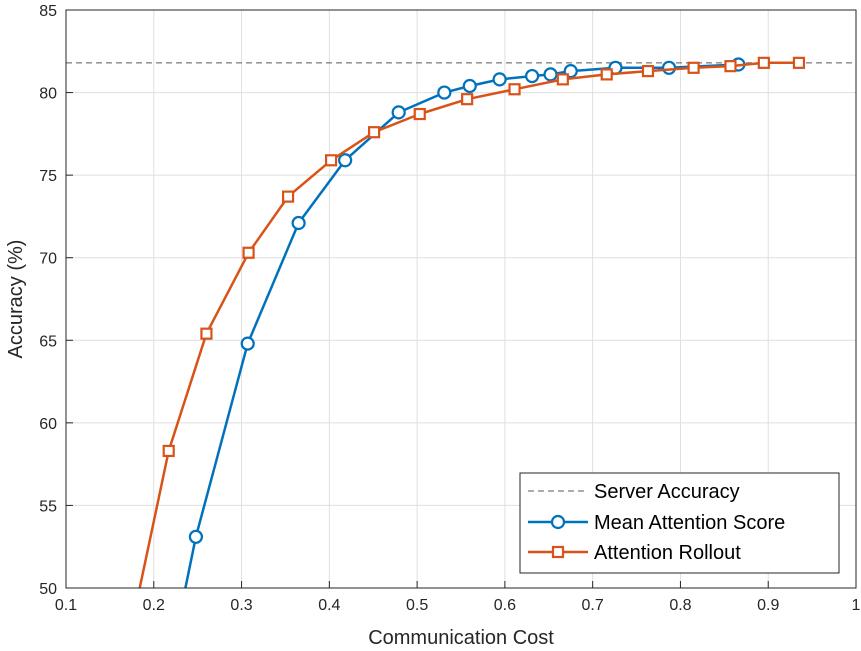 The height and width of the screenshot is (651, 861). What do you see at coordinates (66, 605) in the screenshot?
I see `x-tick-label: 0.1` at bounding box center [66, 605].